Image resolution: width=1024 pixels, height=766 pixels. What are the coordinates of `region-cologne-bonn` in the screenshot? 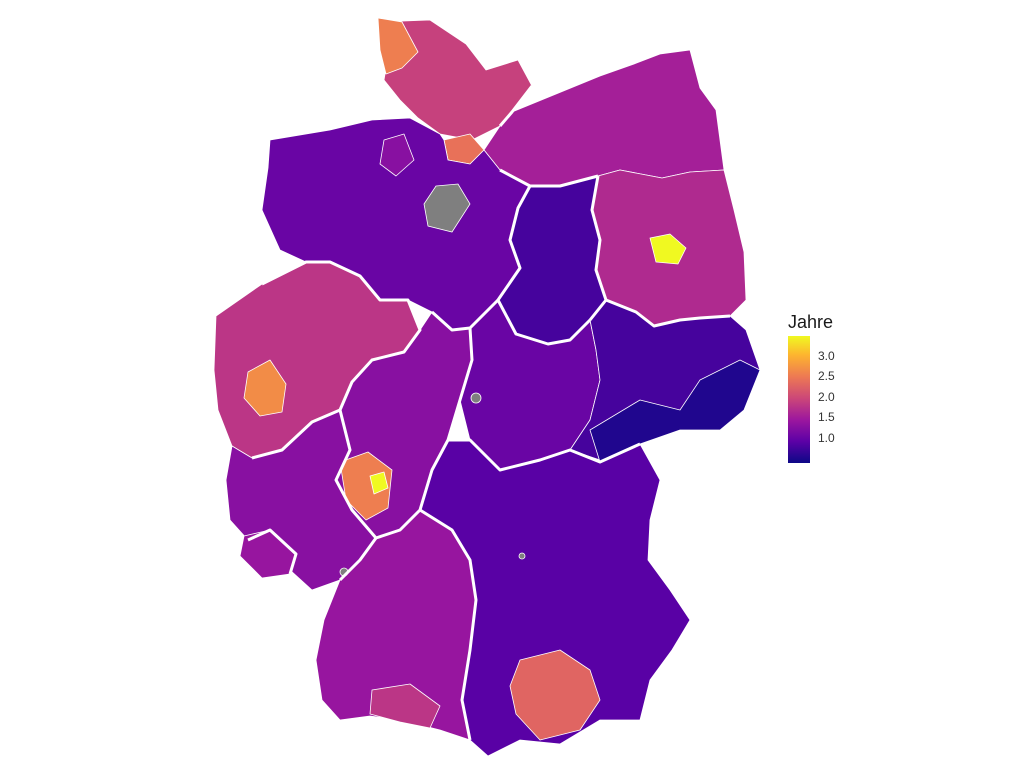 It's located at (265, 388).